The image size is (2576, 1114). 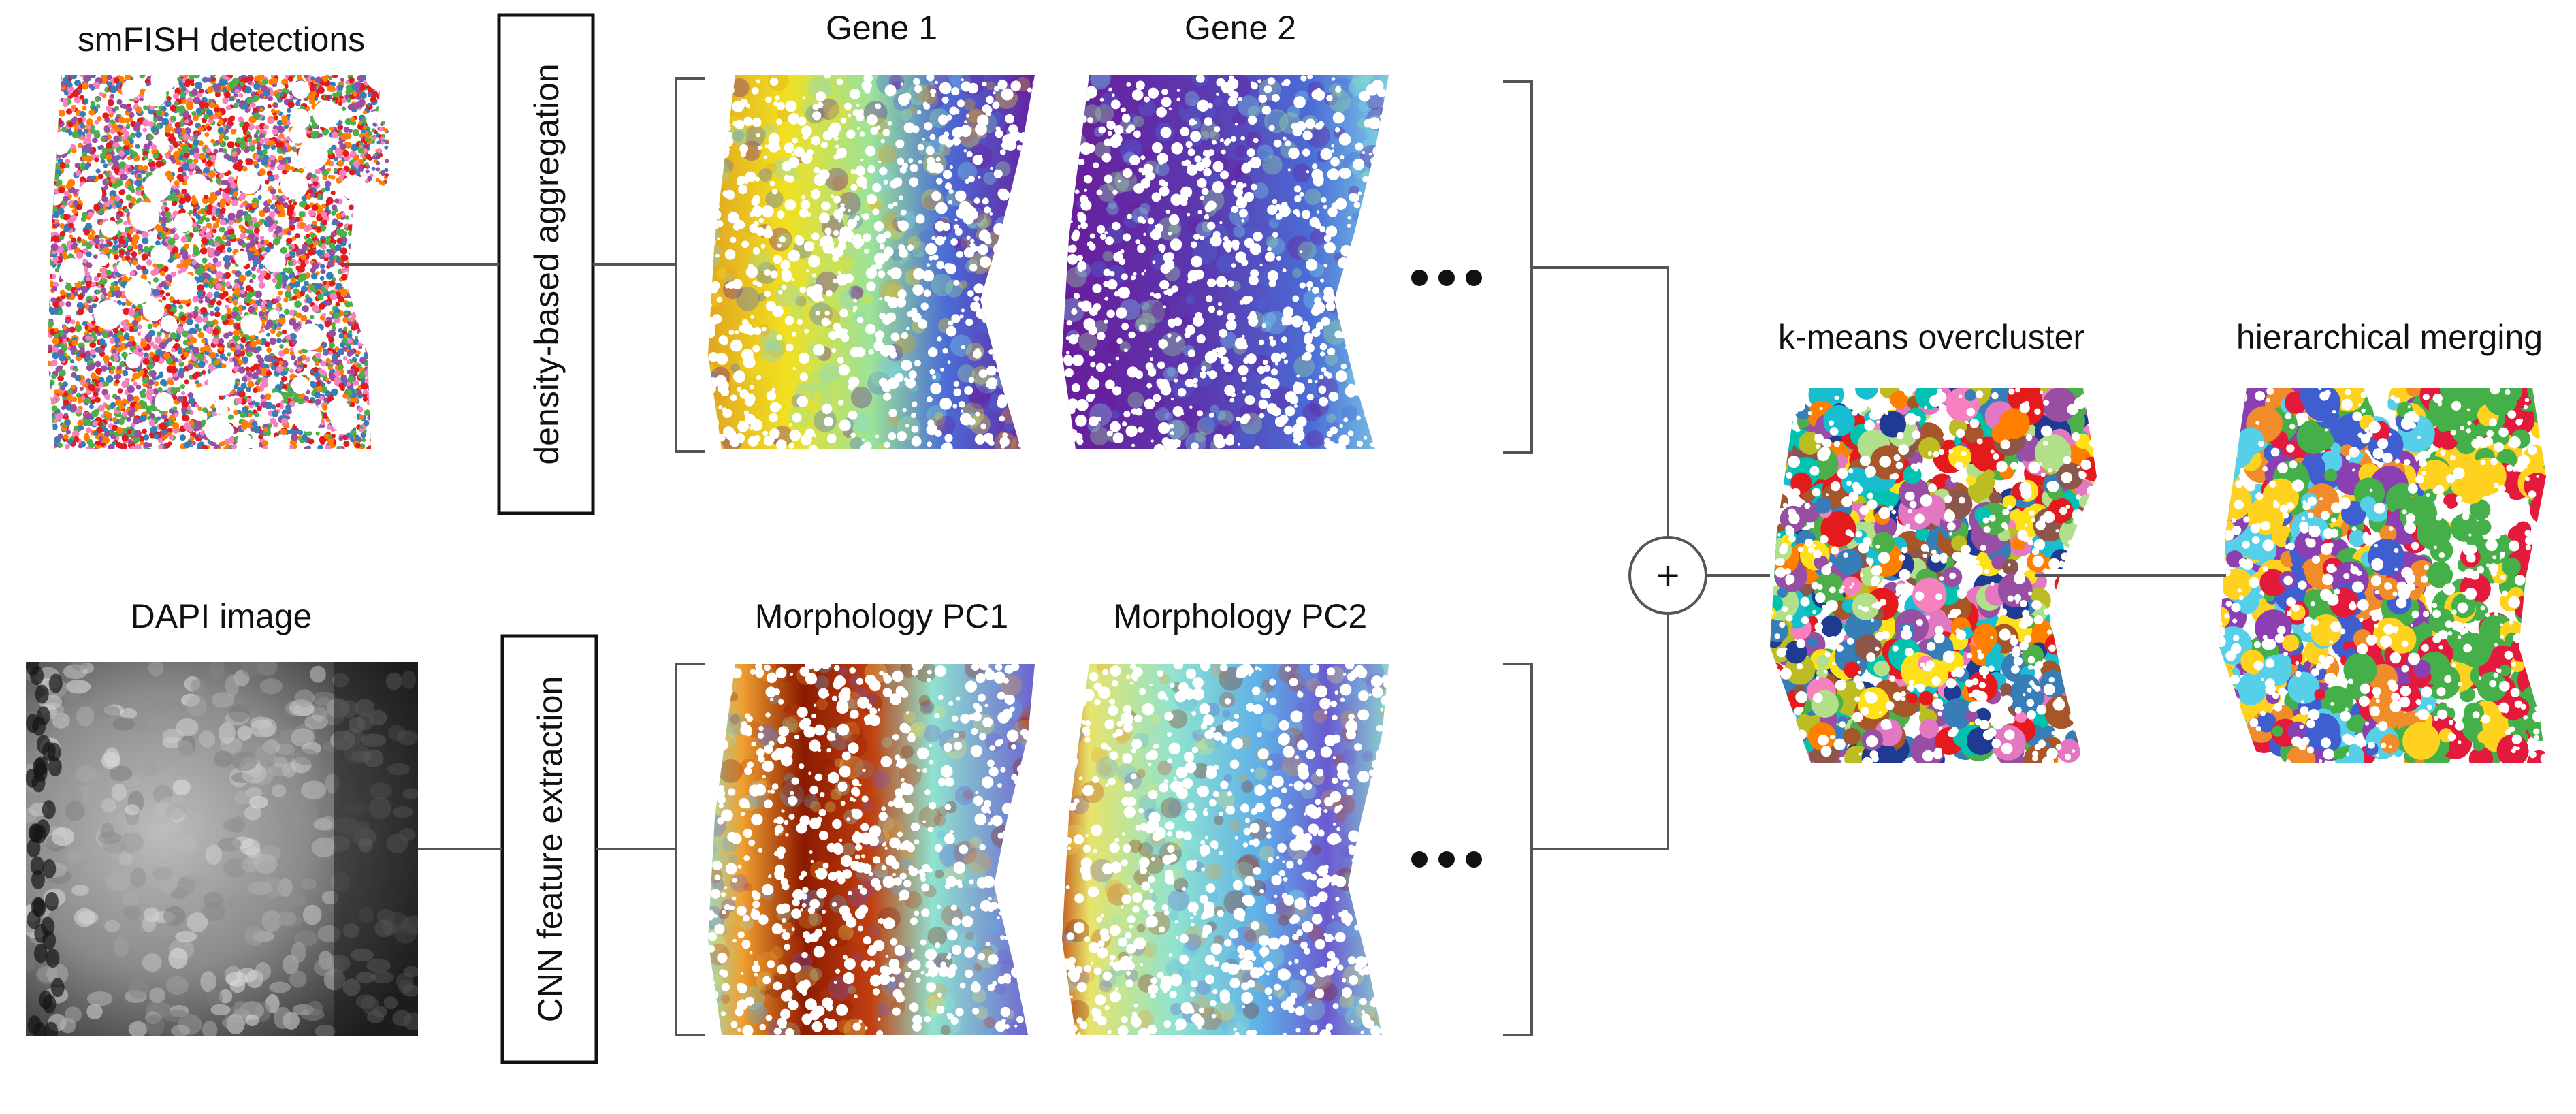 What do you see at coordinates (872, 849) in the screenshot?
I see `morph-pc1-map` at bounding box center [872, 849].